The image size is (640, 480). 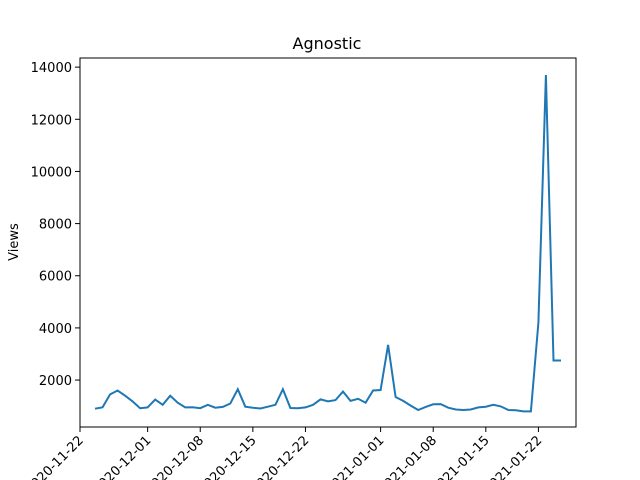 What do you see at coordinates (408, 456) in the screenshot?
I see `x-tick-label: 2021-01-08` at bounding box center [408, 456].